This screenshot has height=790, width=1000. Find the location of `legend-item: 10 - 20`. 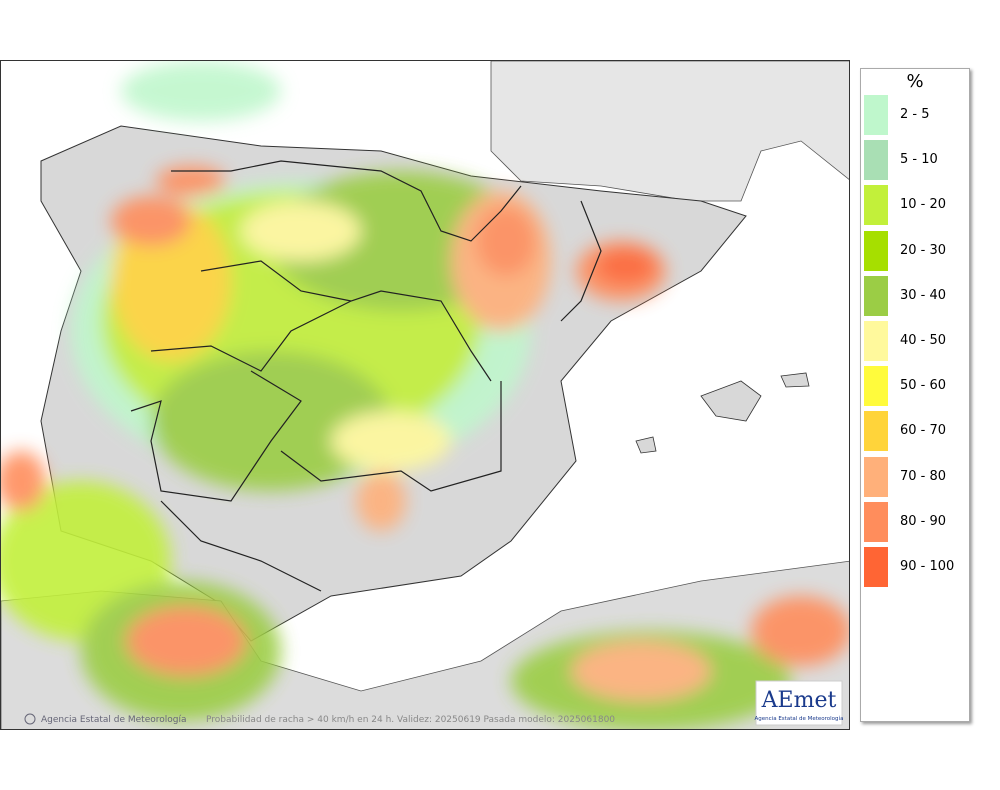

legend-item: 10 - 20 is located at coordinates (916, 205).